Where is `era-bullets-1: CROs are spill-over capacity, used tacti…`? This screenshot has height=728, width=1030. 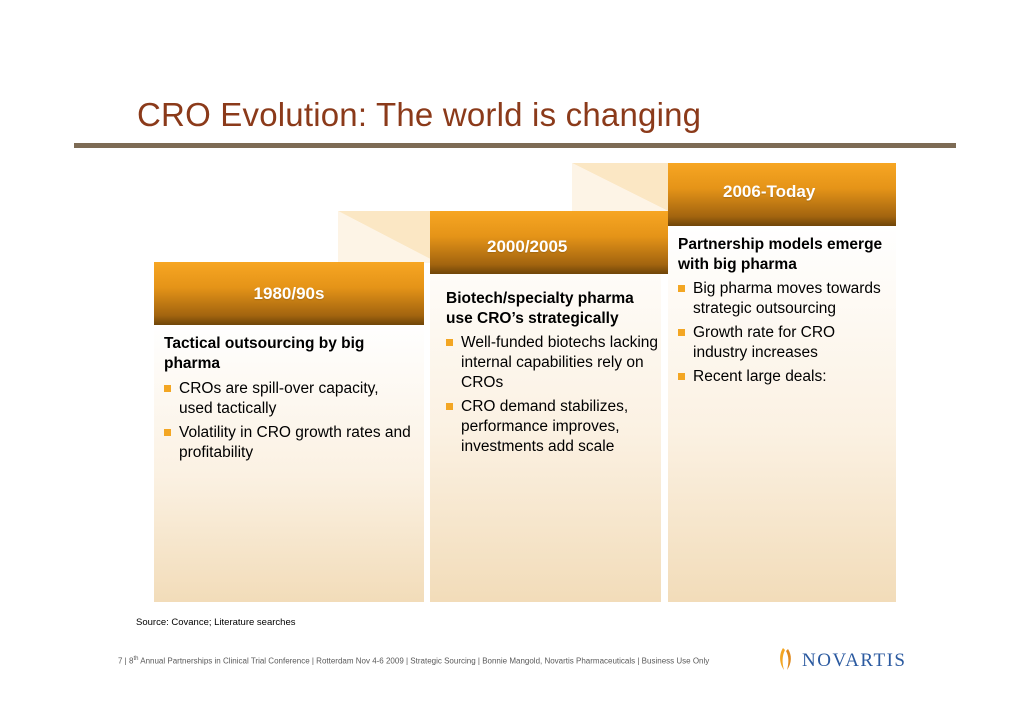 era-bullets-1: CROs are spill-over capacity, used tacti… is located at coordinates (289, 421).